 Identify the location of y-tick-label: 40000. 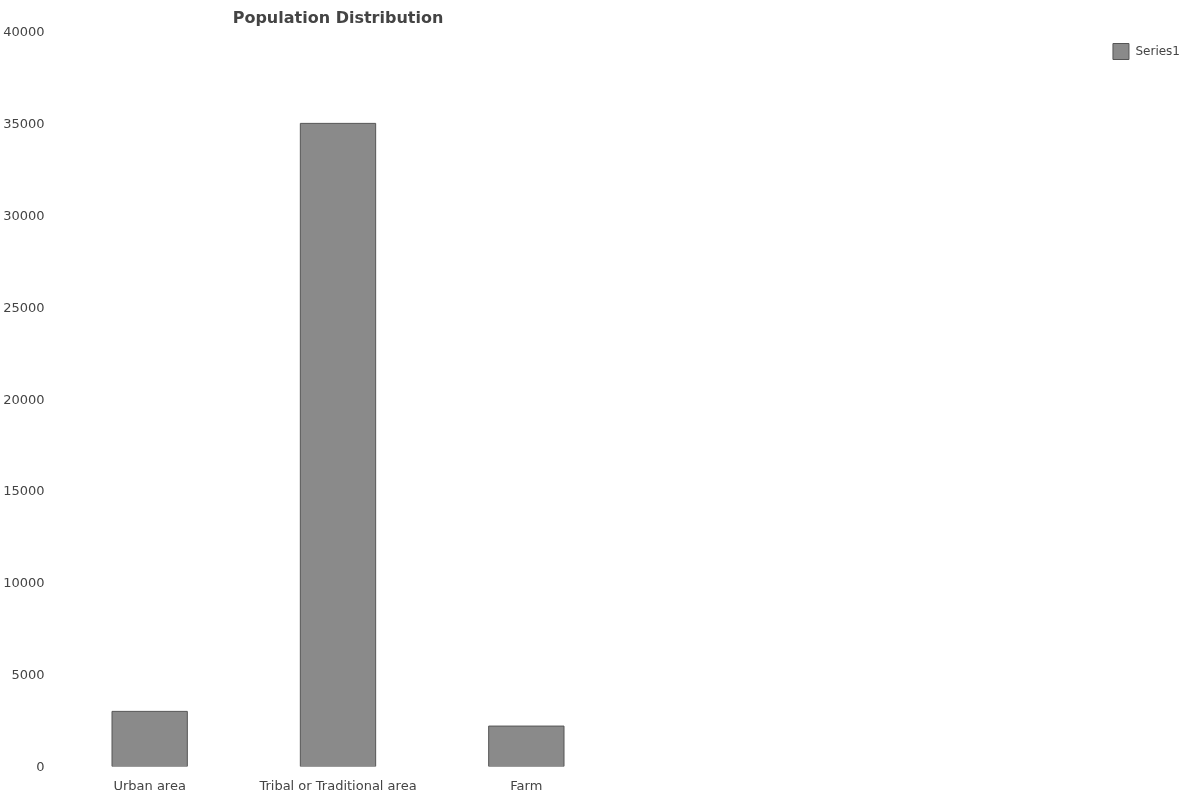
(24, 31).